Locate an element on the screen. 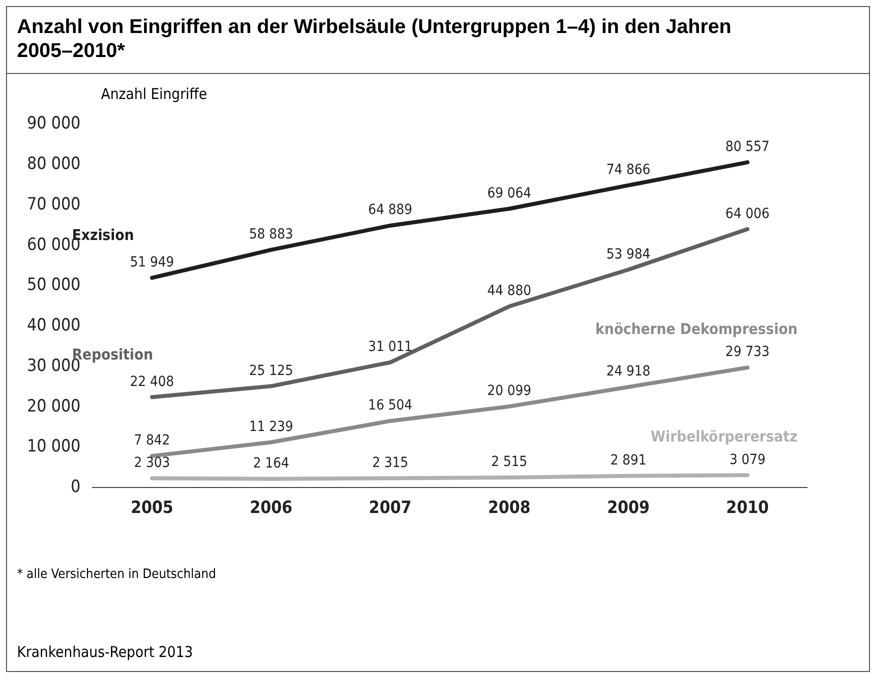 This screenshot has height=678, width=876. y-tick-label: 10 000 is located at coordinates (53, 446).